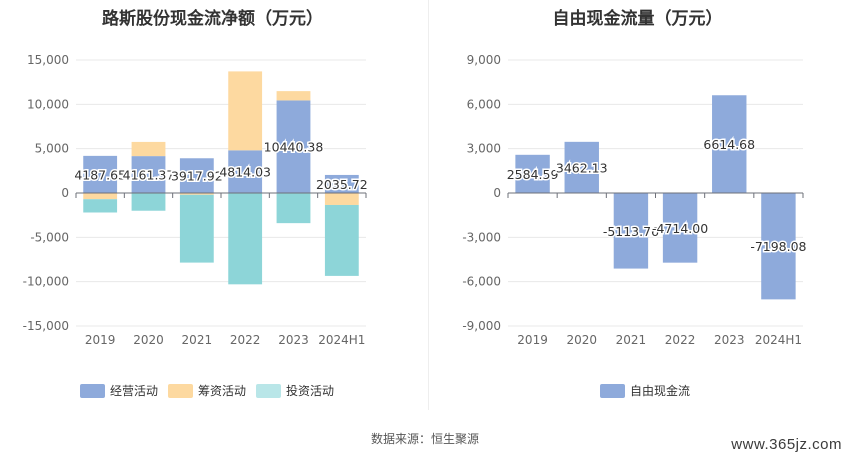  Describe the element at coordinates (48, 104) in the screenshot. I see `y-tick-label: 10,000` at that location.